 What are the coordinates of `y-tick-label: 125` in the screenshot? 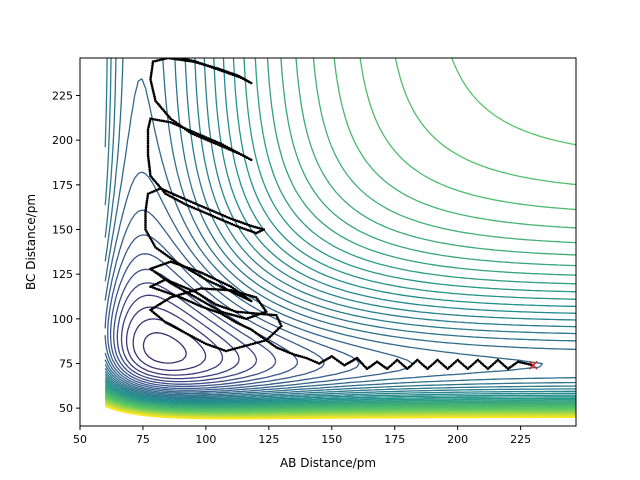 It's located at (62, 274).